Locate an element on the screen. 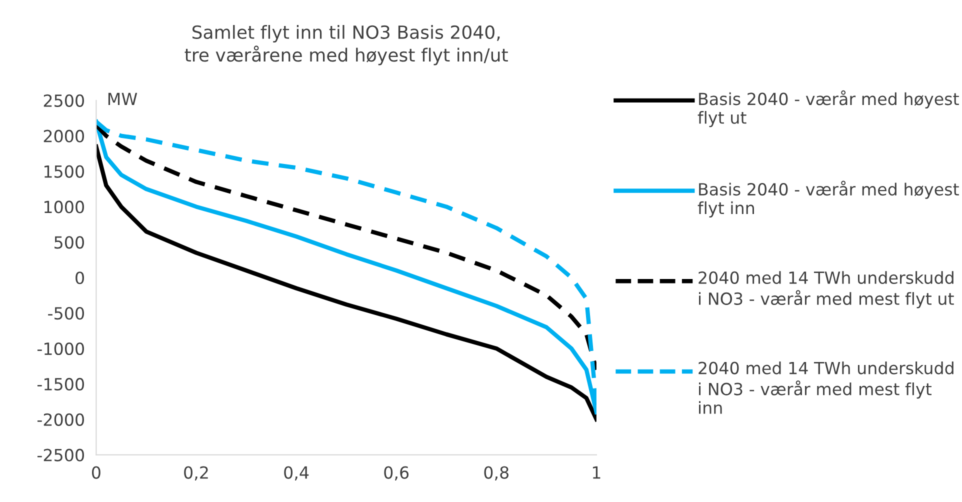  y-tick-label: -1000 is located at coordinates (60, 349).